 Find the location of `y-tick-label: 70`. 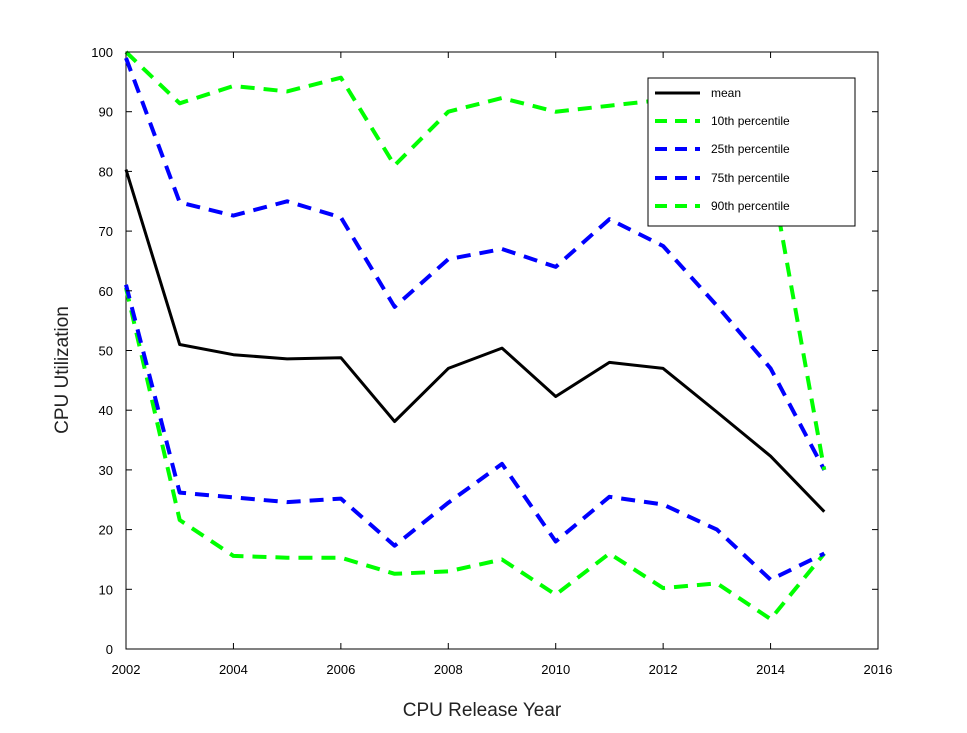

y-tick-label: 70 is located at coordinates (106, 231).